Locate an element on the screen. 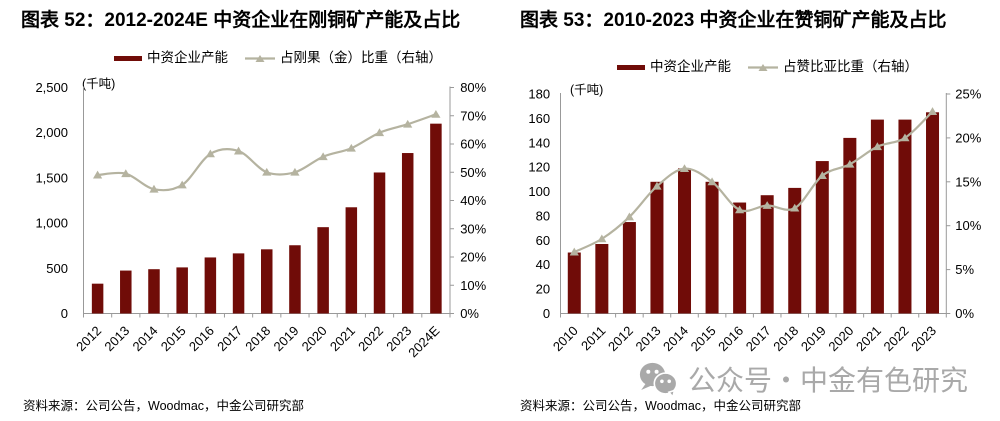 The image size is (1000, 421). figure-52-source-note: 资料来源：公司公告，Woodmac，中金公司研究部 is located at coordinates (164, 406).